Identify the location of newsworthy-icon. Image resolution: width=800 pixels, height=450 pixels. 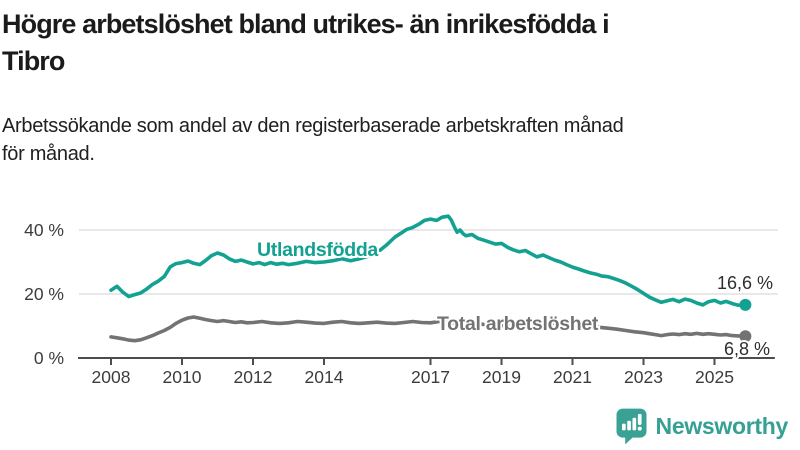
(631, 426).